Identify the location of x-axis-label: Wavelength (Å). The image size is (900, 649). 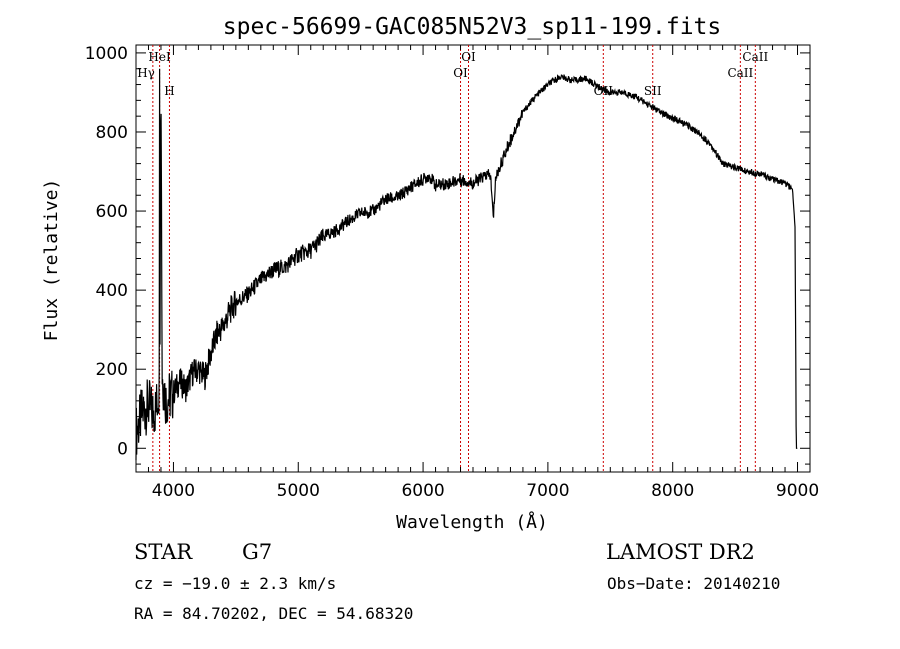
(472, 522).